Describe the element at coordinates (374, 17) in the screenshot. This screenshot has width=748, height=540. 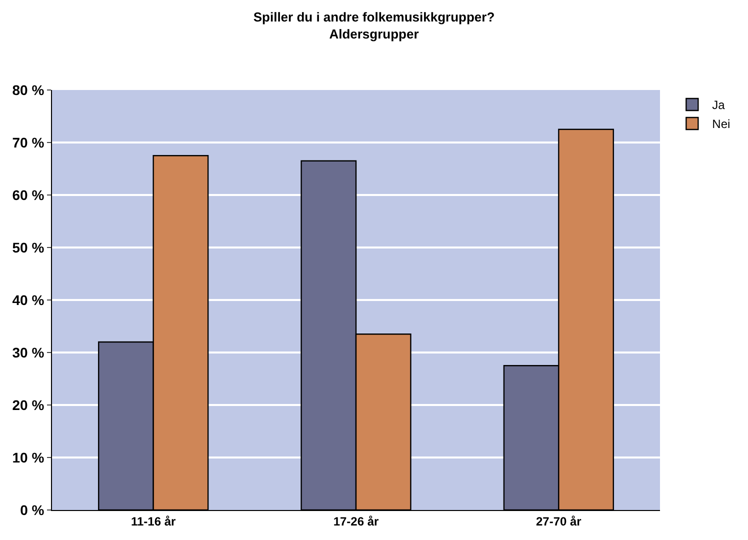
I see `chart-title: Spiller du i andre folkemusikkgrupper?` at that location.